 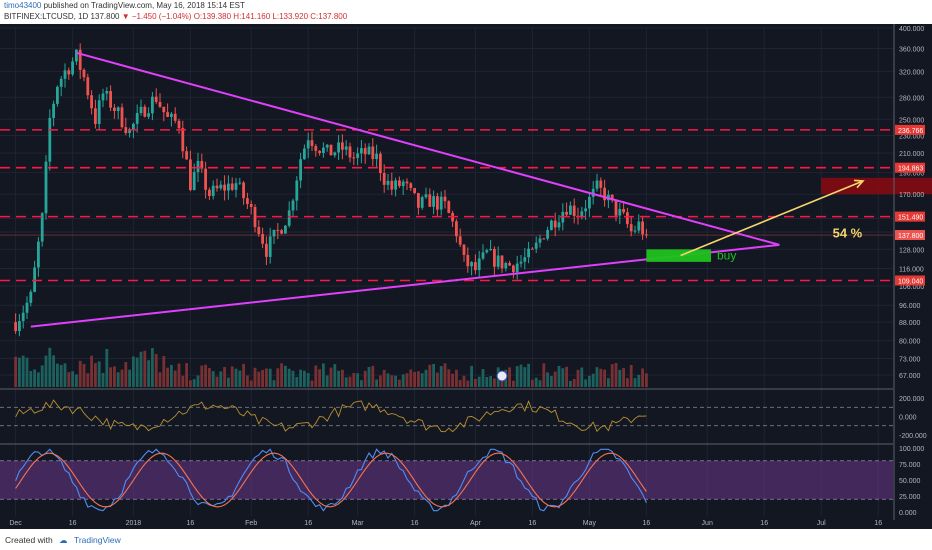 I want to click on volume-bars, so click(x=331, y=367).